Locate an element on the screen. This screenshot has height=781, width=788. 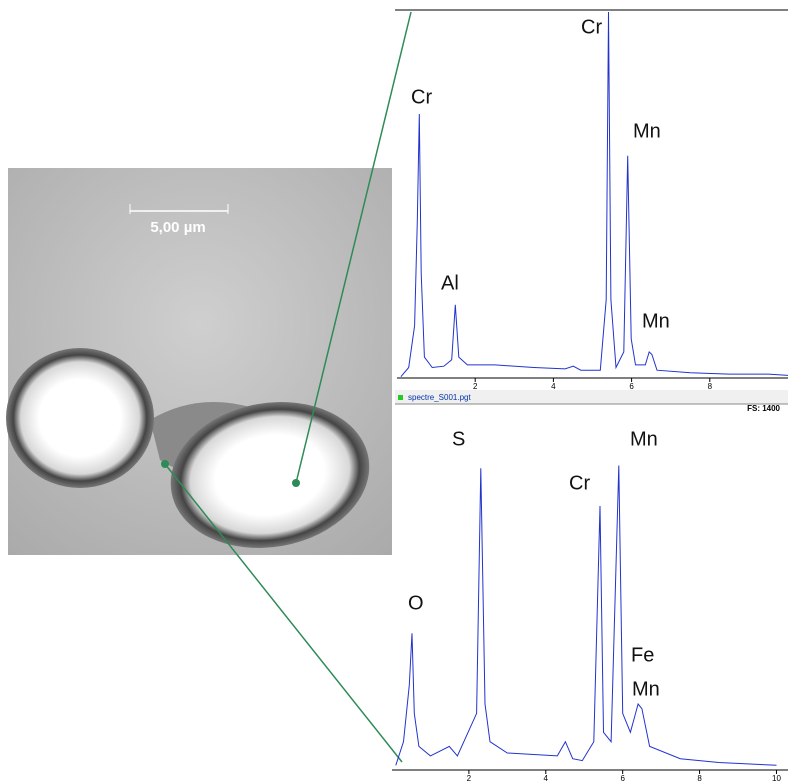
peak-label: O is located at coordinates (416, 603).